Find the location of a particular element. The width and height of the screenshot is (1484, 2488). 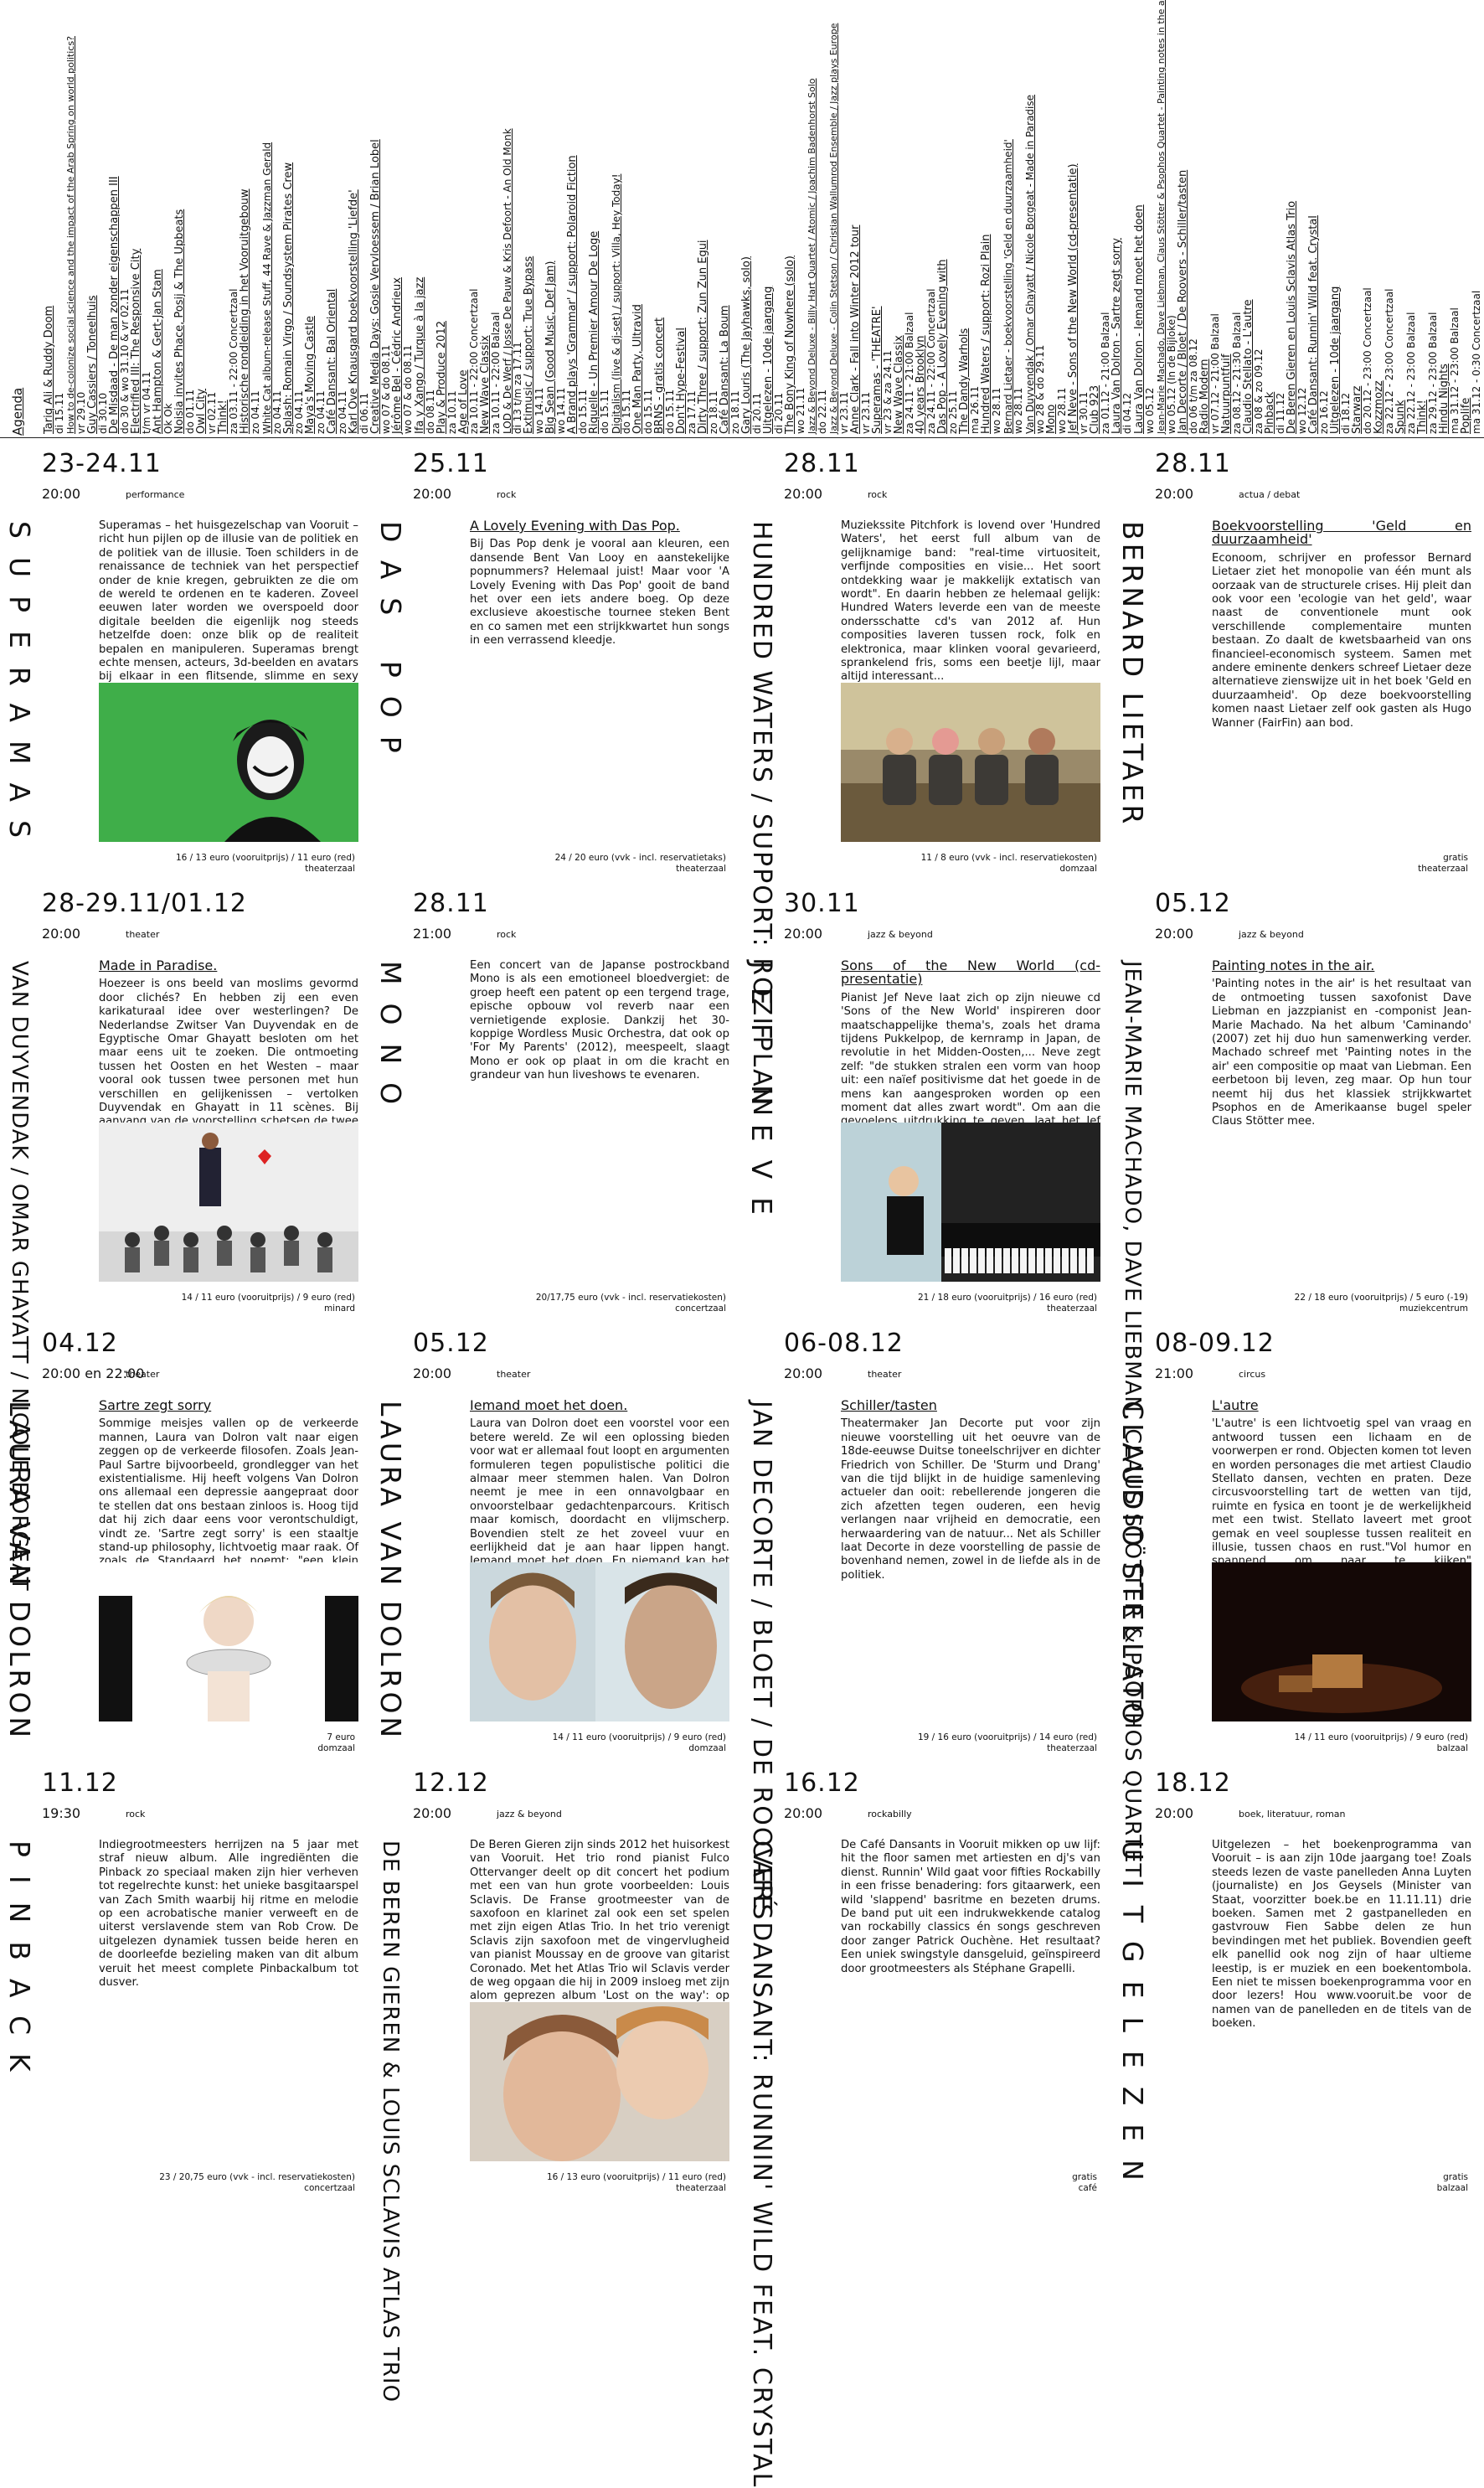

agenda-item: Tariq Ali & Ruddy Doom di 15.11 is located at coordinates (51, 221).